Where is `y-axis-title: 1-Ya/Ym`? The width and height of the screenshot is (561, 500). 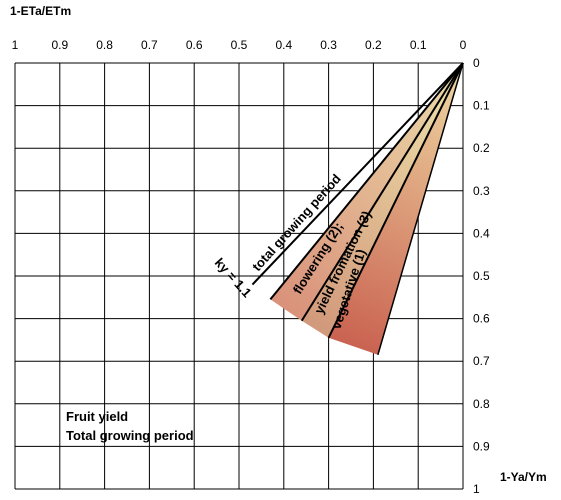 y-axis-title: 1-Ya/Ym is located at coordinates (523, 477).